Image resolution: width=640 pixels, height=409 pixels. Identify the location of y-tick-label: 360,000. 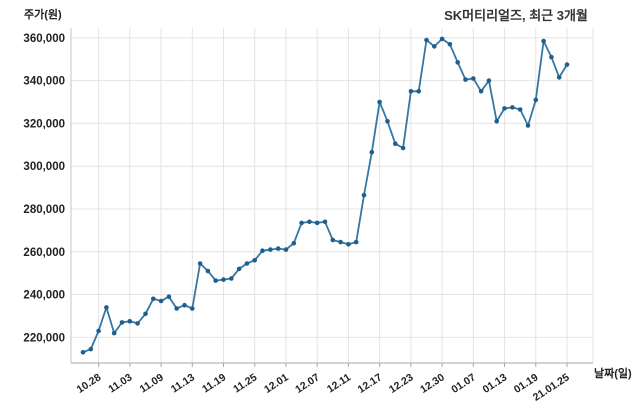
(44, 39).